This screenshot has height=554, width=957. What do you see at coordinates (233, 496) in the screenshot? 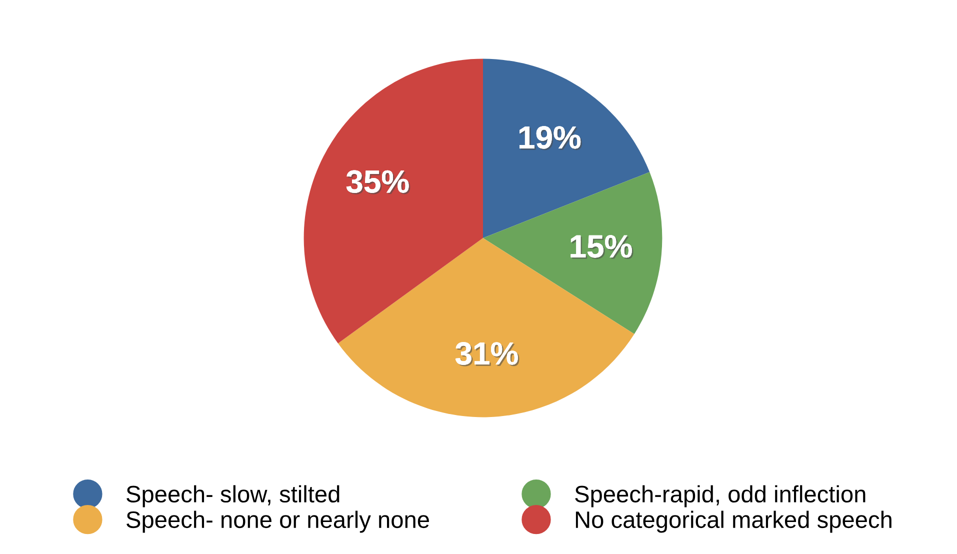
I see `legend-label: Speech- slow, stilted` at bounding box center [233, 496].